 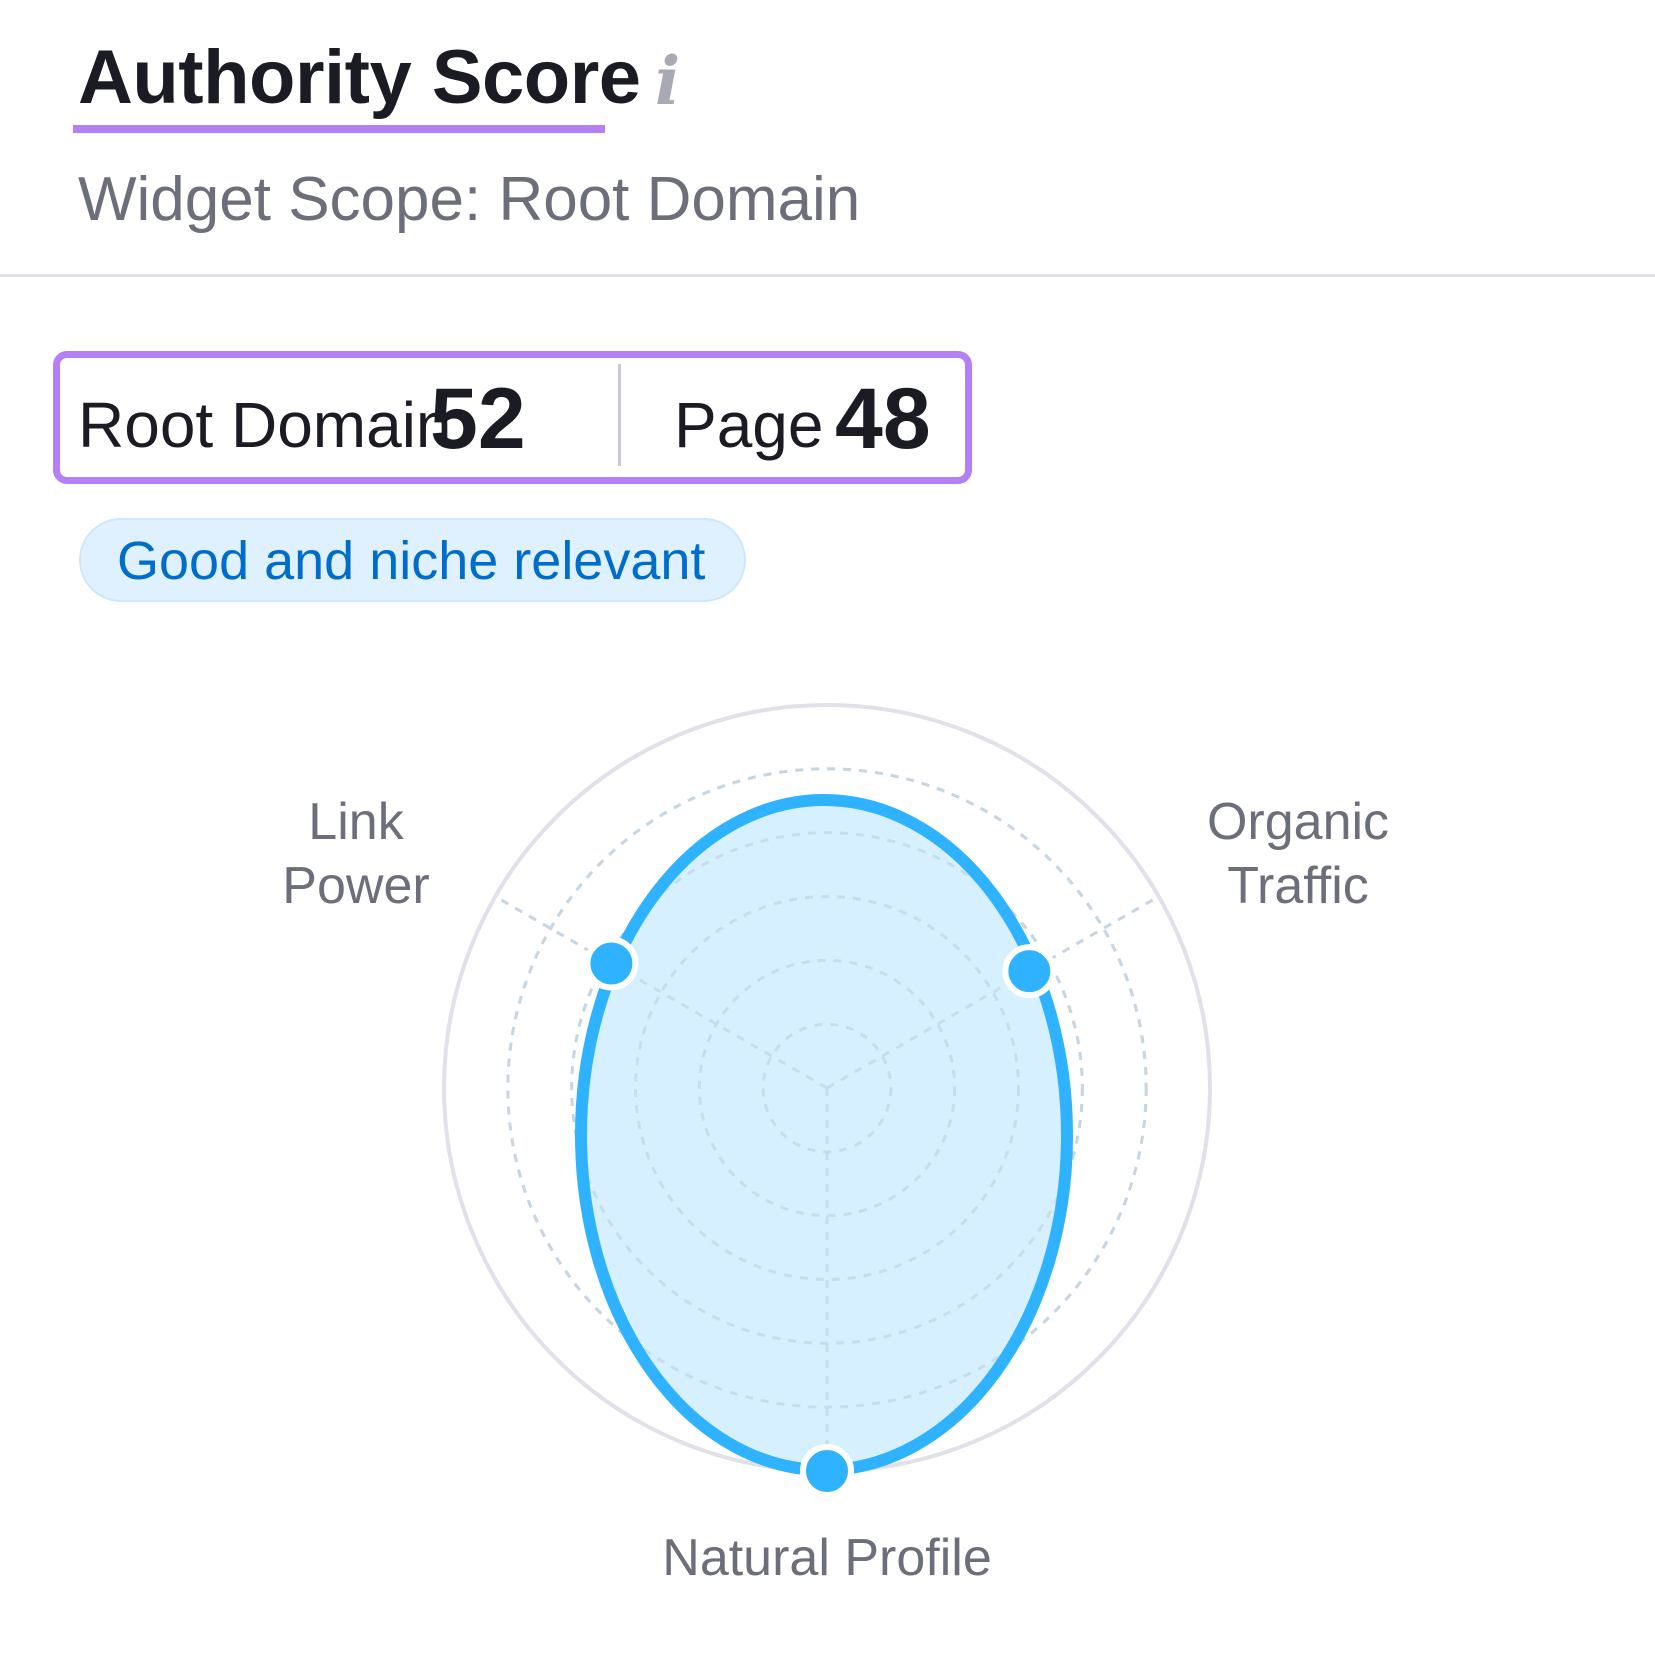 I want to click on status-badge: Good and niche relevant, so click(x=412, y=560).